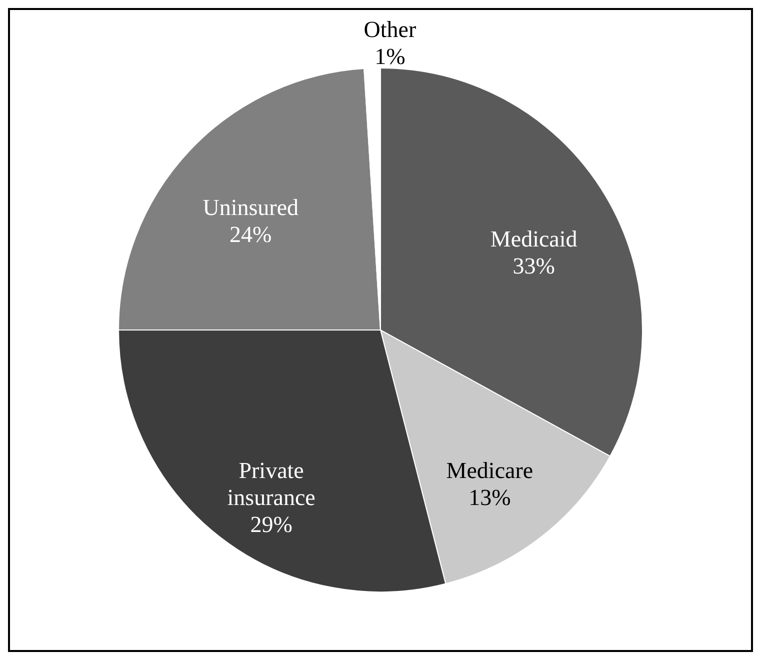 This screenshot has width=763, height=662. What do you see at coordinates (390, 29) in the screenshot?
I see `slice-label: Other` at bounding box center [390, 29].